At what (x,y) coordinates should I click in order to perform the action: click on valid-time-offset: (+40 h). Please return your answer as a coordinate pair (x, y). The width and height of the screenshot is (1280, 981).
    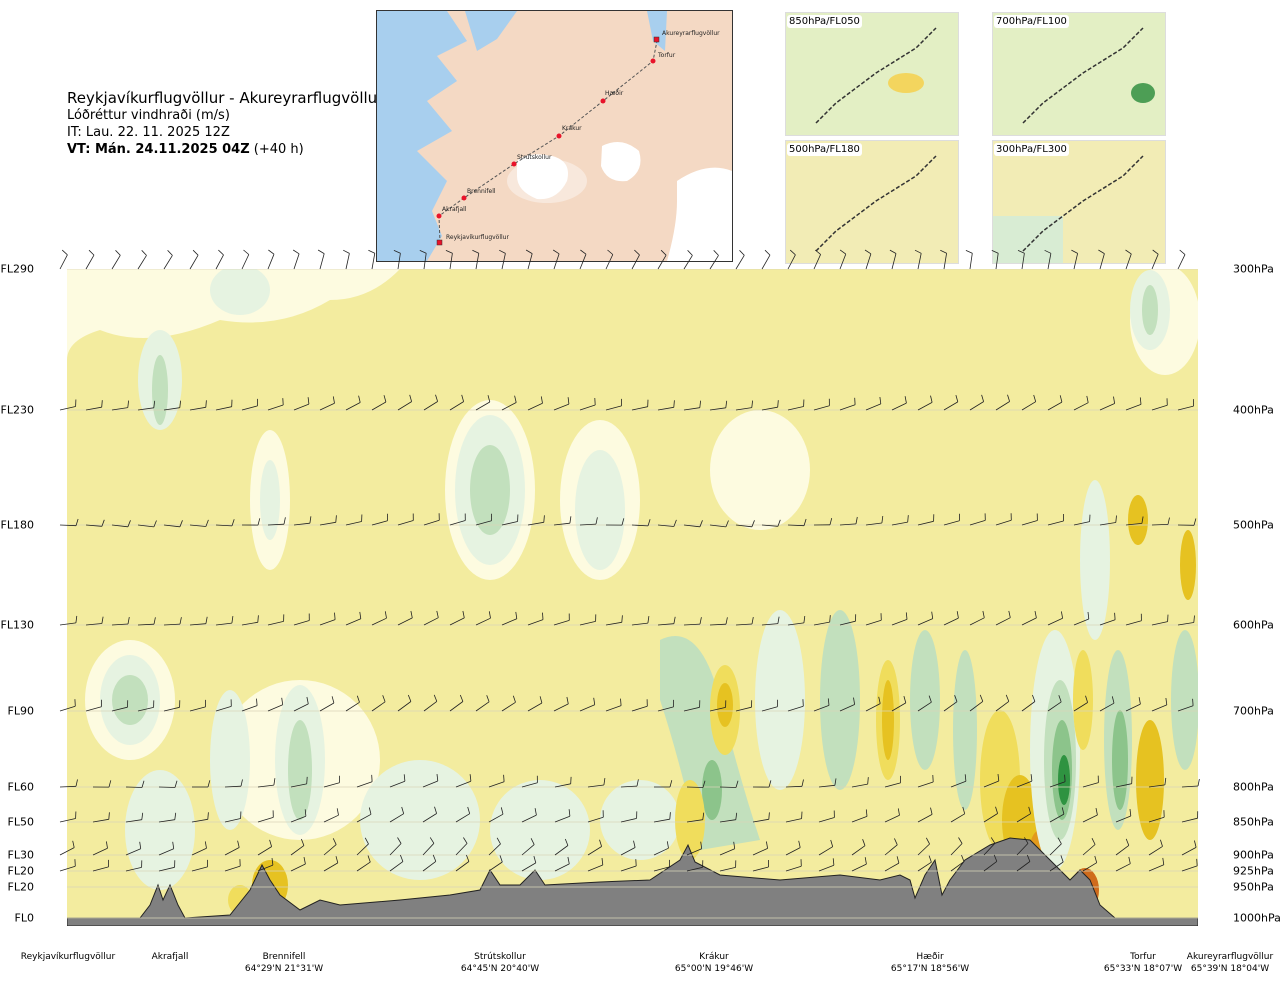
    Looking at the image, I should click on (276, 149).